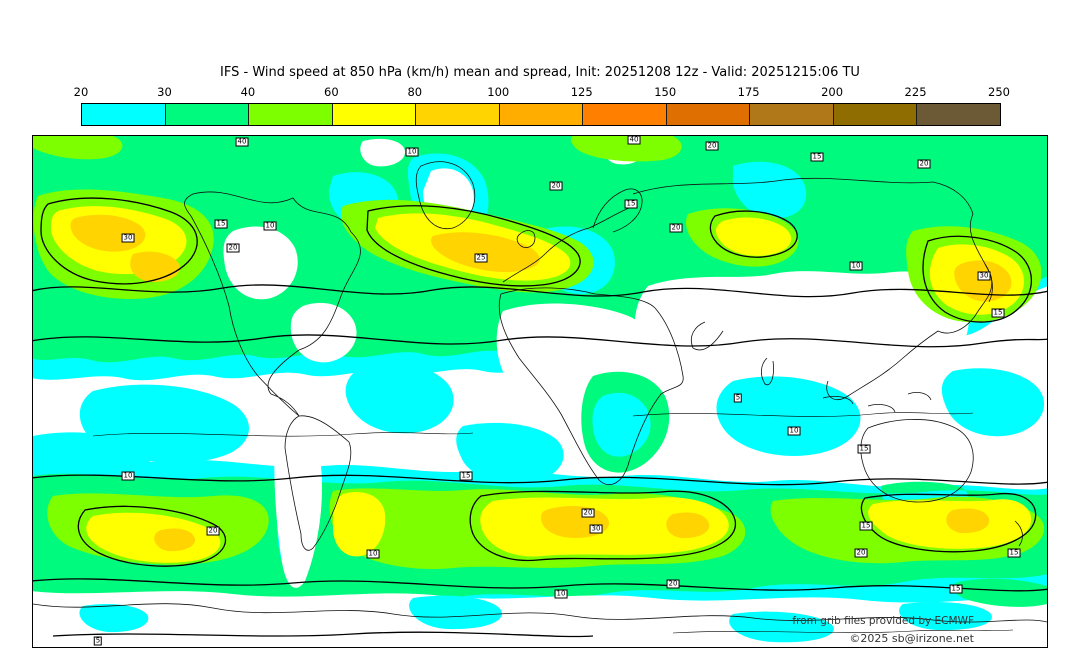 The width and height of the screenshot is (1080, 658). I want to click on contour-easia, so click(977, 279).